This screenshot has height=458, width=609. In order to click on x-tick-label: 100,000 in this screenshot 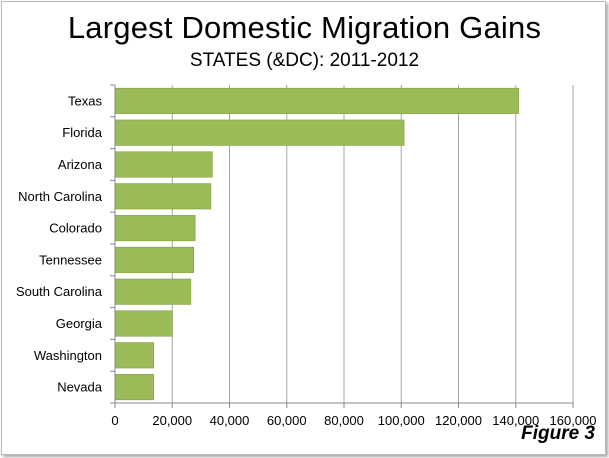, I will do `click(401, 420)`.